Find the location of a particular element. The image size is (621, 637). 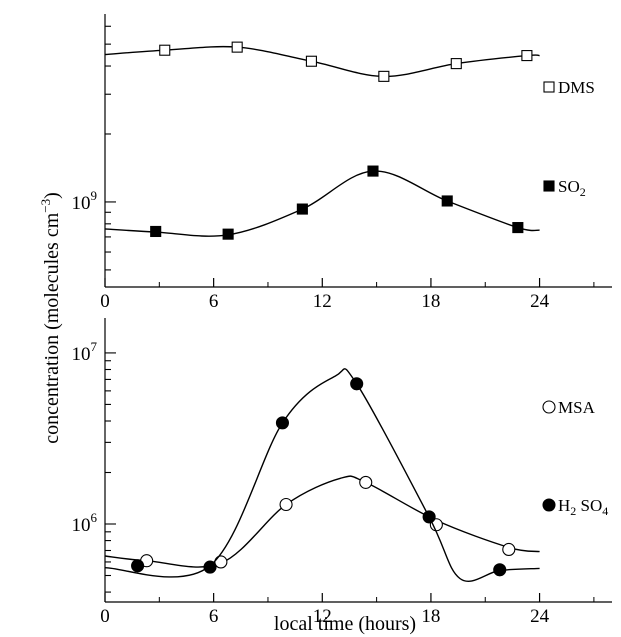

y-tick-label: 10⁷ is located at coordinates (85, 352).